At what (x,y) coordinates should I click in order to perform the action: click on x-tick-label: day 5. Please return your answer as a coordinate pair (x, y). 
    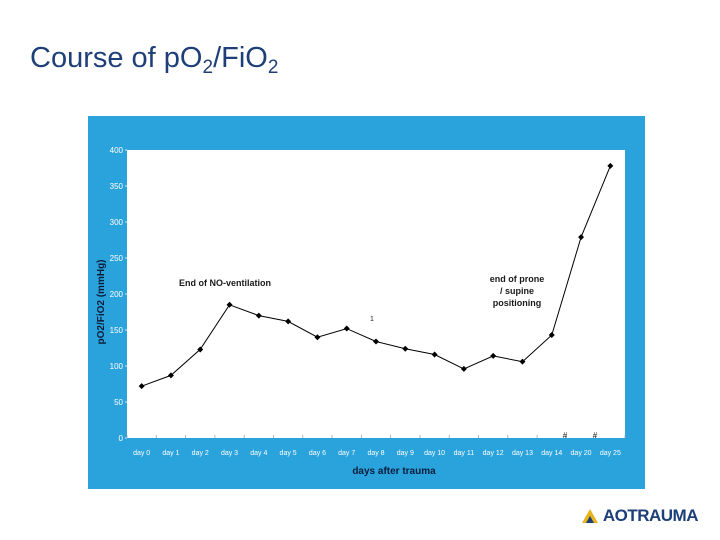
    Looking at the image, I should click on (288, 453).